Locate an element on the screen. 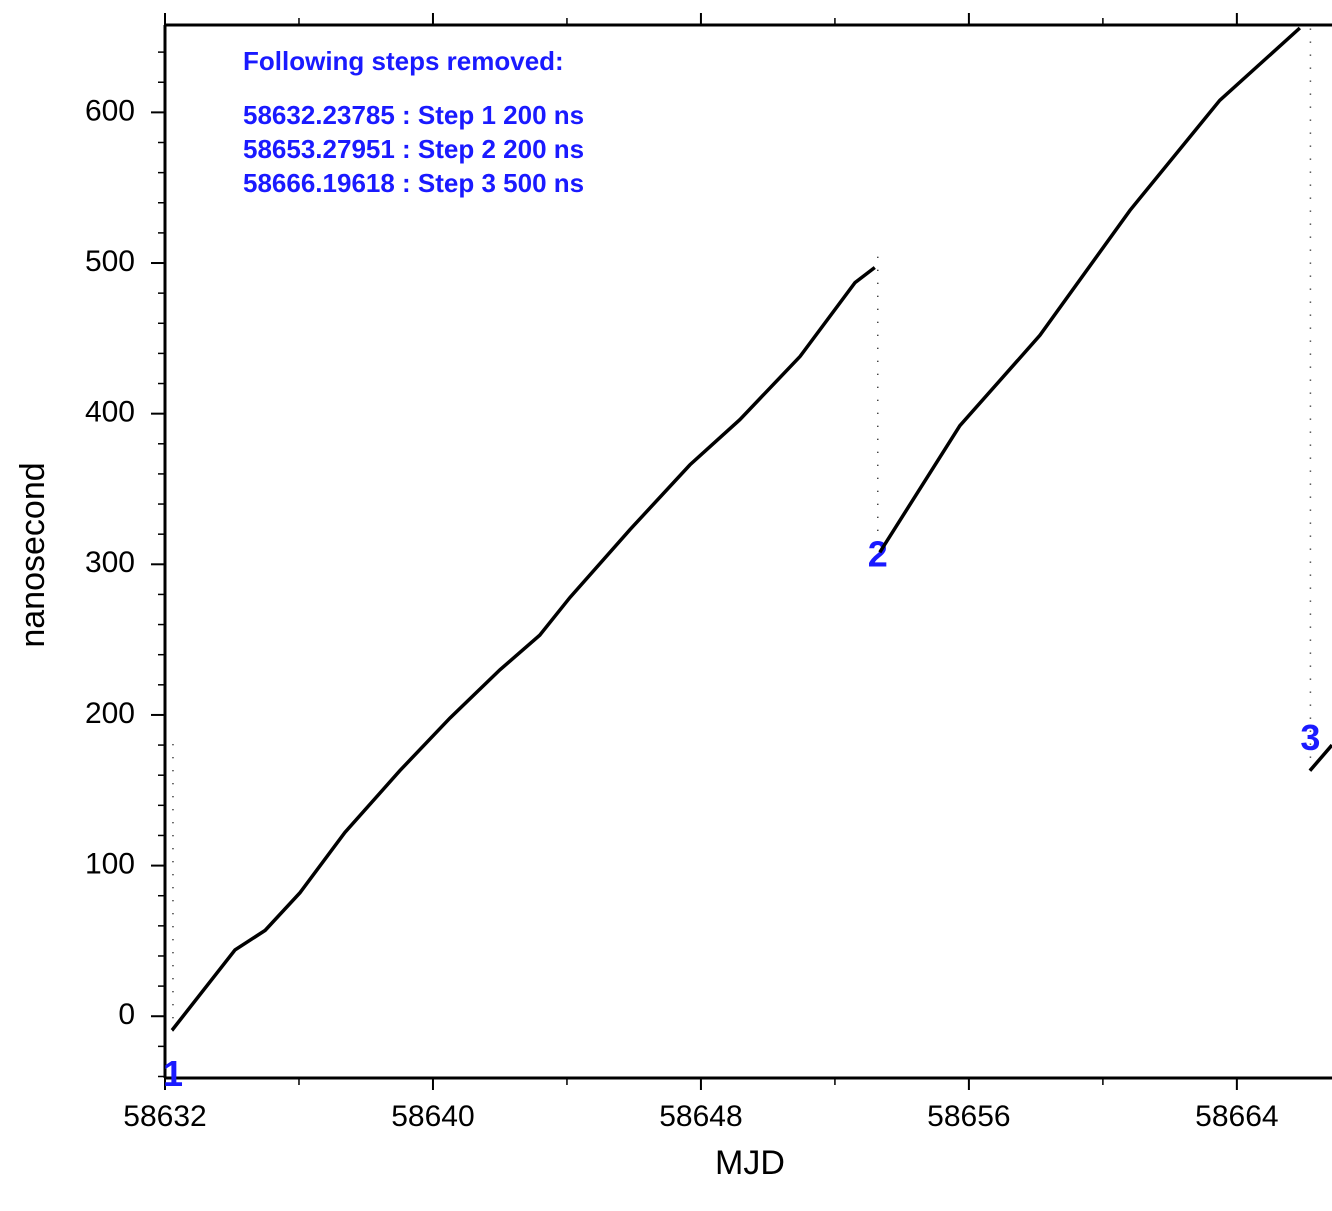 This screenshot has width=1332, height=1211. x-tick-label: 58640 is located at coordinates (432, 1116).